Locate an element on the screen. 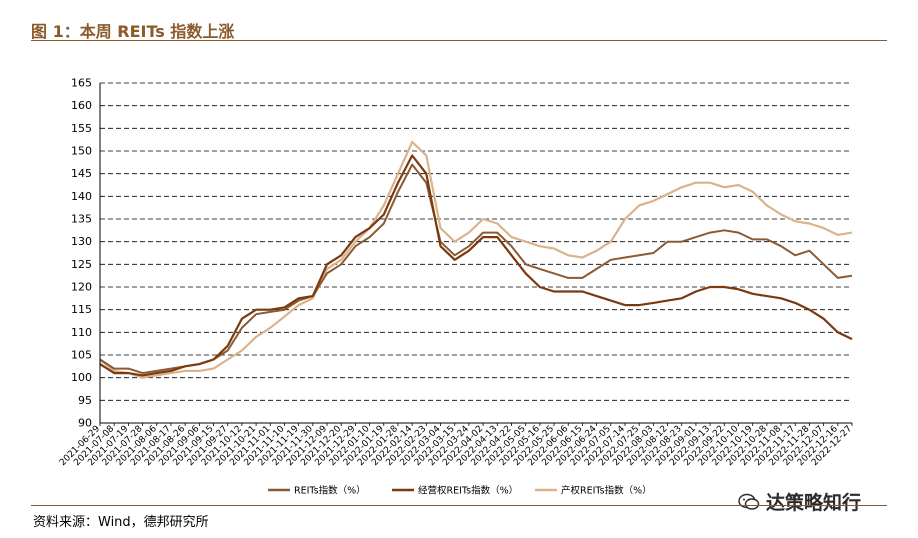 Image resolution: width=918 pixels, height=538 pixels. y-tick-label: 125 is located at coordinates (81, 264).